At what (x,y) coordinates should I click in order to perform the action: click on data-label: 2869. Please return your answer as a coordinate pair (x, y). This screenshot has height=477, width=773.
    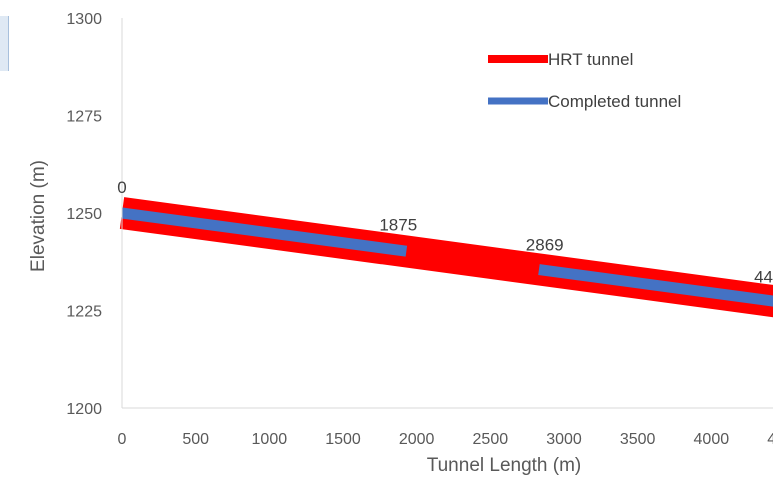
    Looking at the image, I should click on (545, 244).